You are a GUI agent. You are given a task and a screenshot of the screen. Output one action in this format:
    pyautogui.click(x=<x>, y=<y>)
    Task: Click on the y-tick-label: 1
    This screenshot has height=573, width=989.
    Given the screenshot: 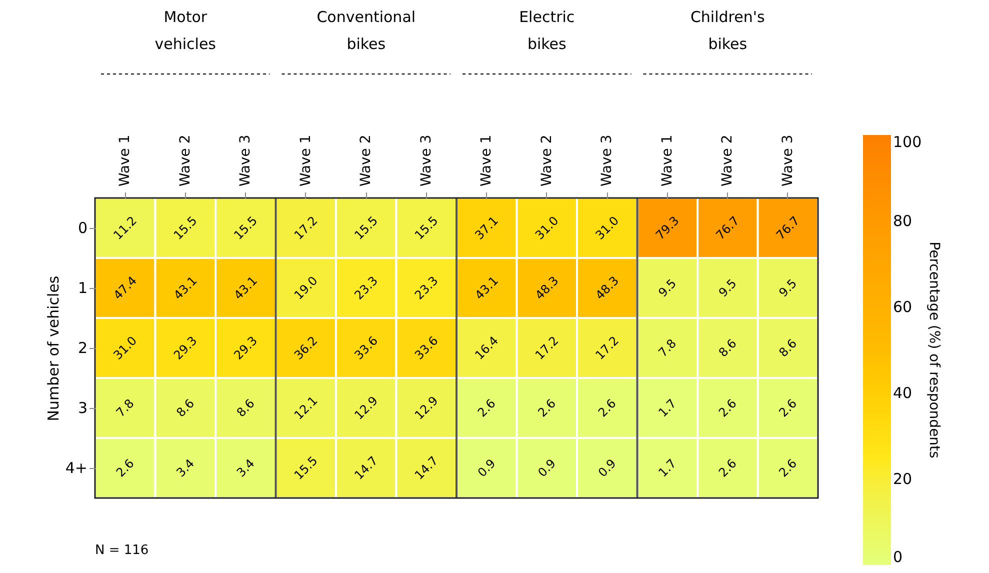 What is the action you would take?
    pyautogui.click(x=83, y=288)
    